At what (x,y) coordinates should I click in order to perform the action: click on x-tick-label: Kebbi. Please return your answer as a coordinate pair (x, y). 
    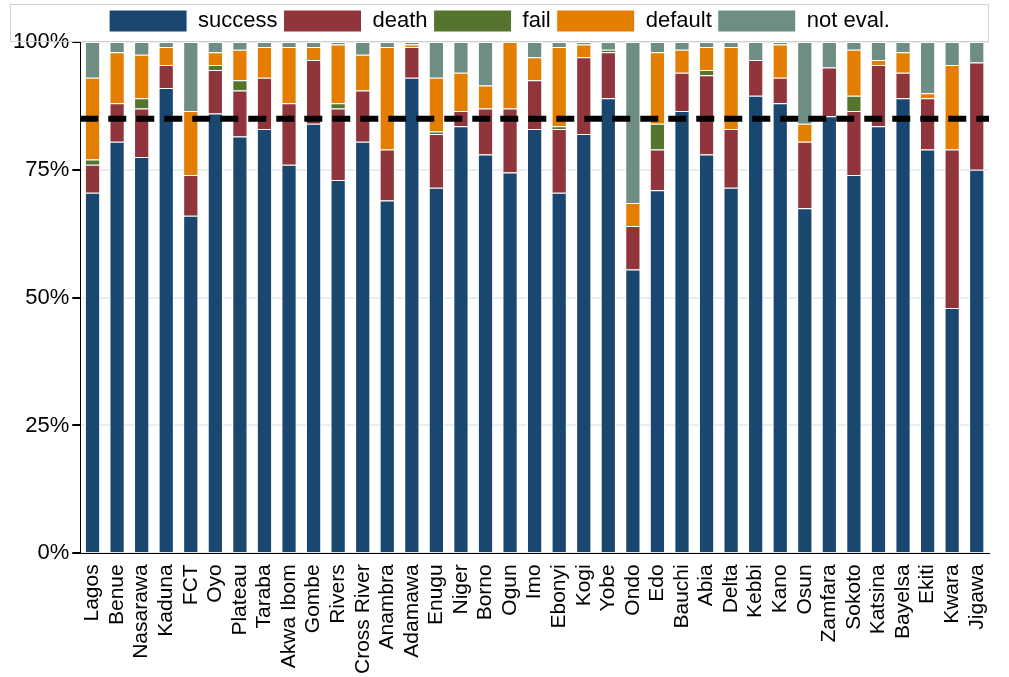
    Looking at the image, I should click on (754, 591).